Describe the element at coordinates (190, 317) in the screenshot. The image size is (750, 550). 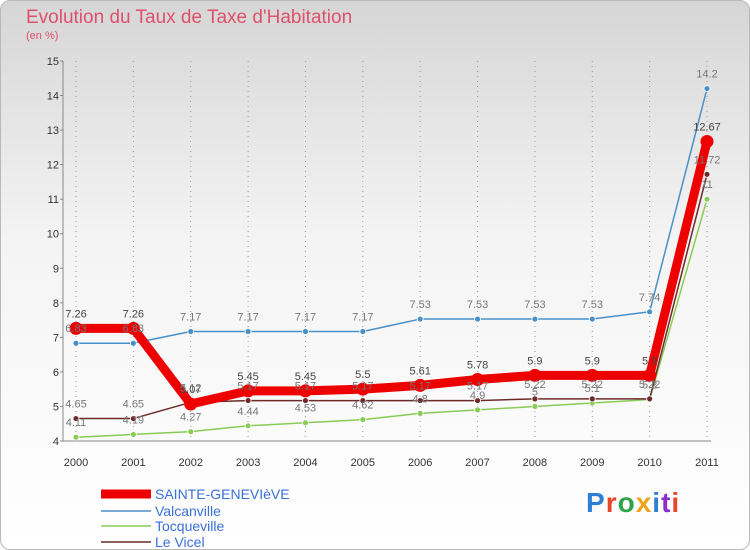
I see `series-1-label-2002: 7.17` at that location.